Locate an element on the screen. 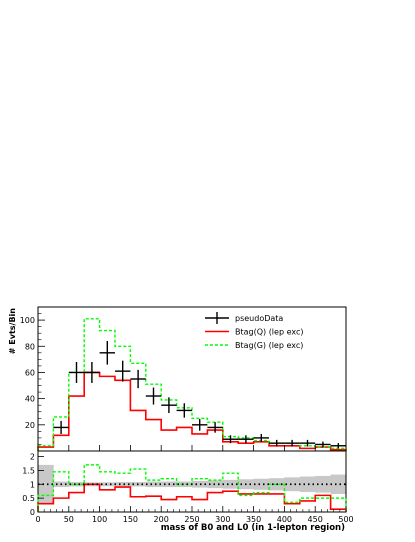 The width and height of the screenshot is (415, 542). x-tick-label: 250 is located at coordinates (191, 519).